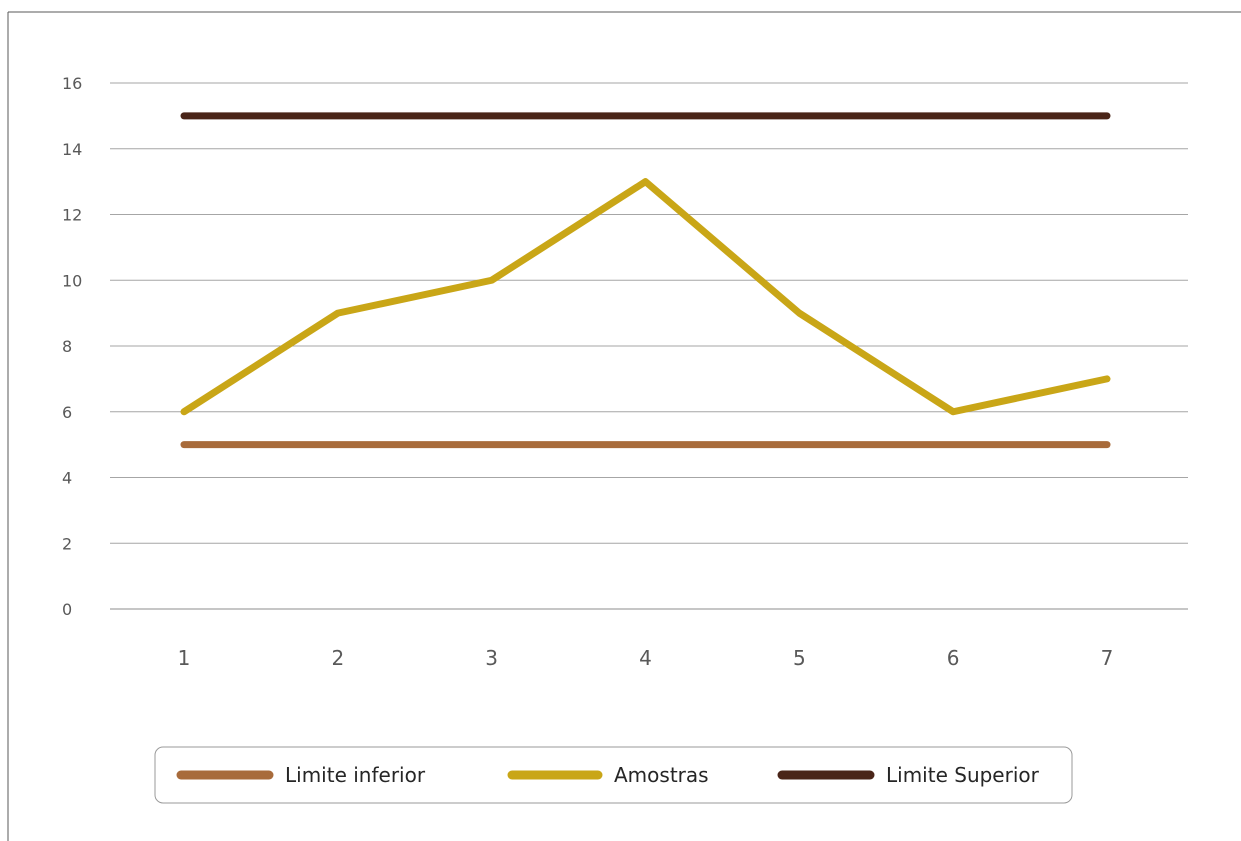 This screenshot has width=1241, height=841. I want to click on legend: Limite inferior Amostras Limite Superior, so click(613, 775).